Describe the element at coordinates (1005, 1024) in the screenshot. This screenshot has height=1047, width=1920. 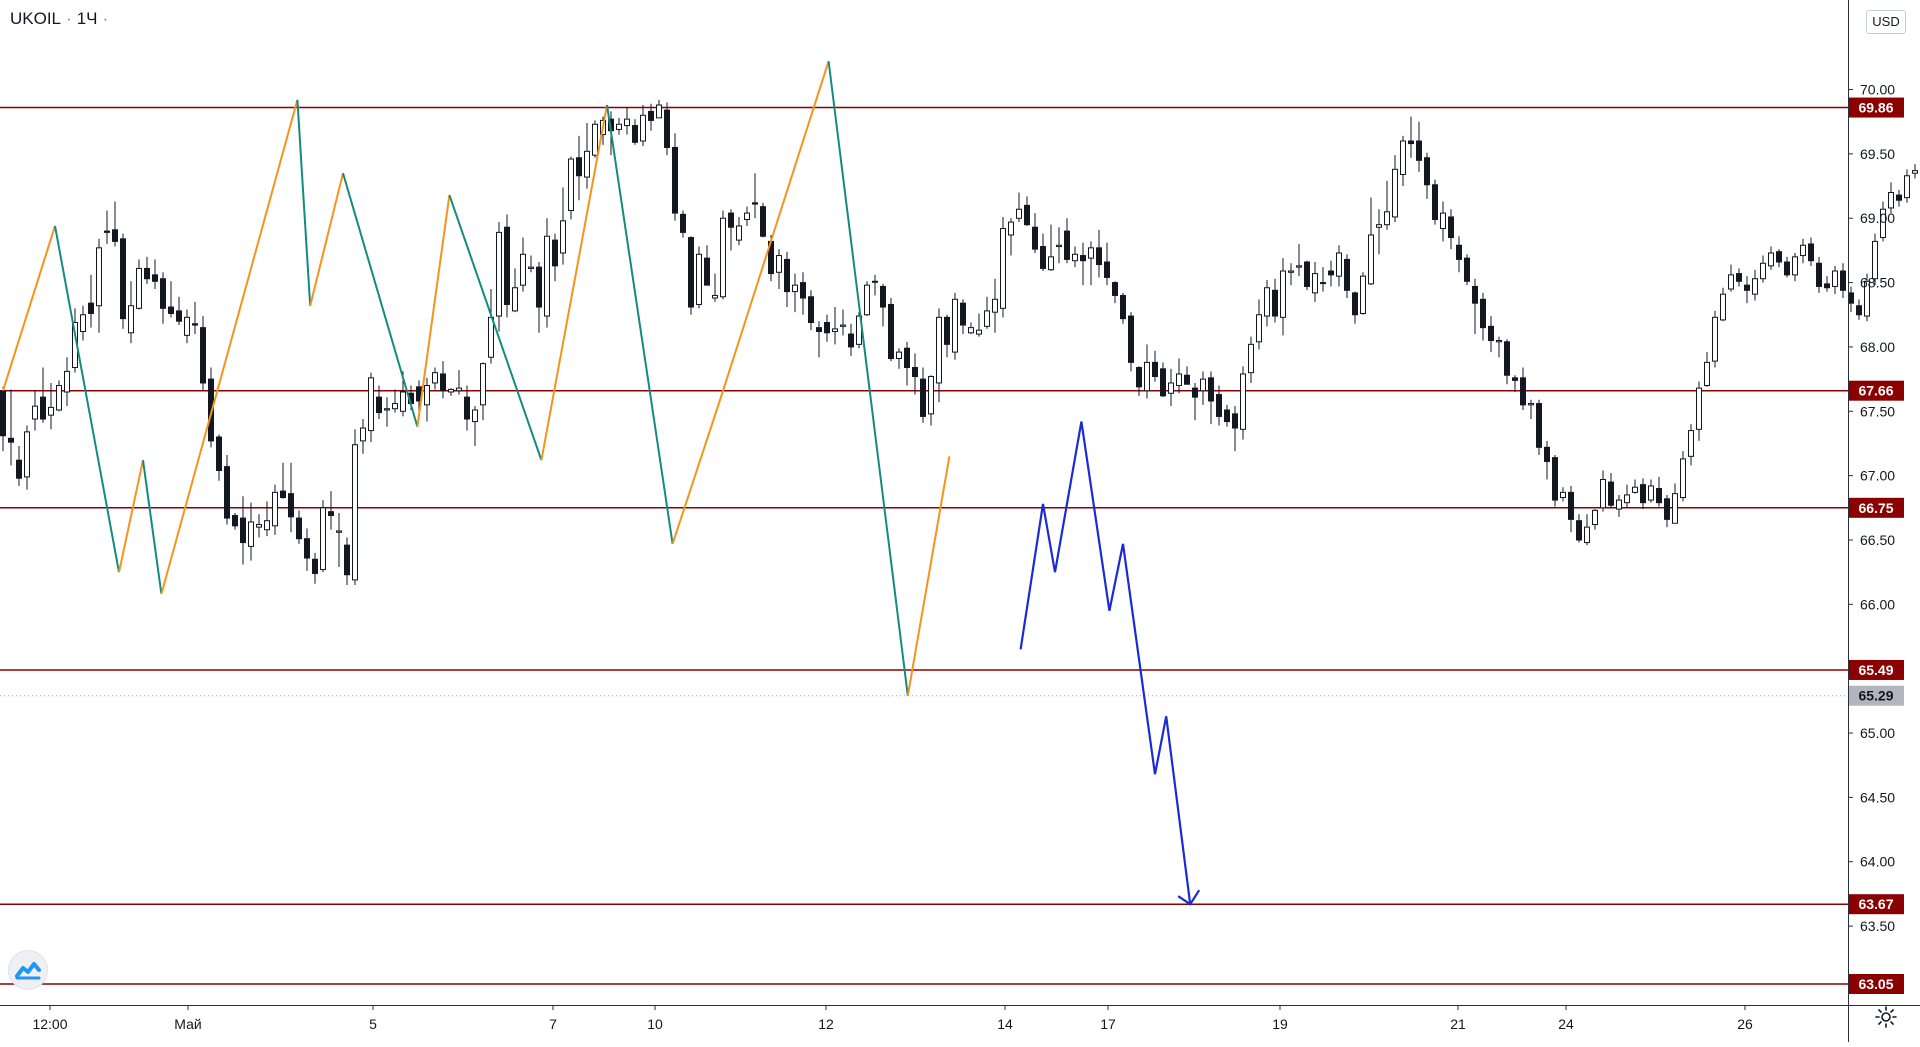
I see `time-tick-label: 14` at that location.